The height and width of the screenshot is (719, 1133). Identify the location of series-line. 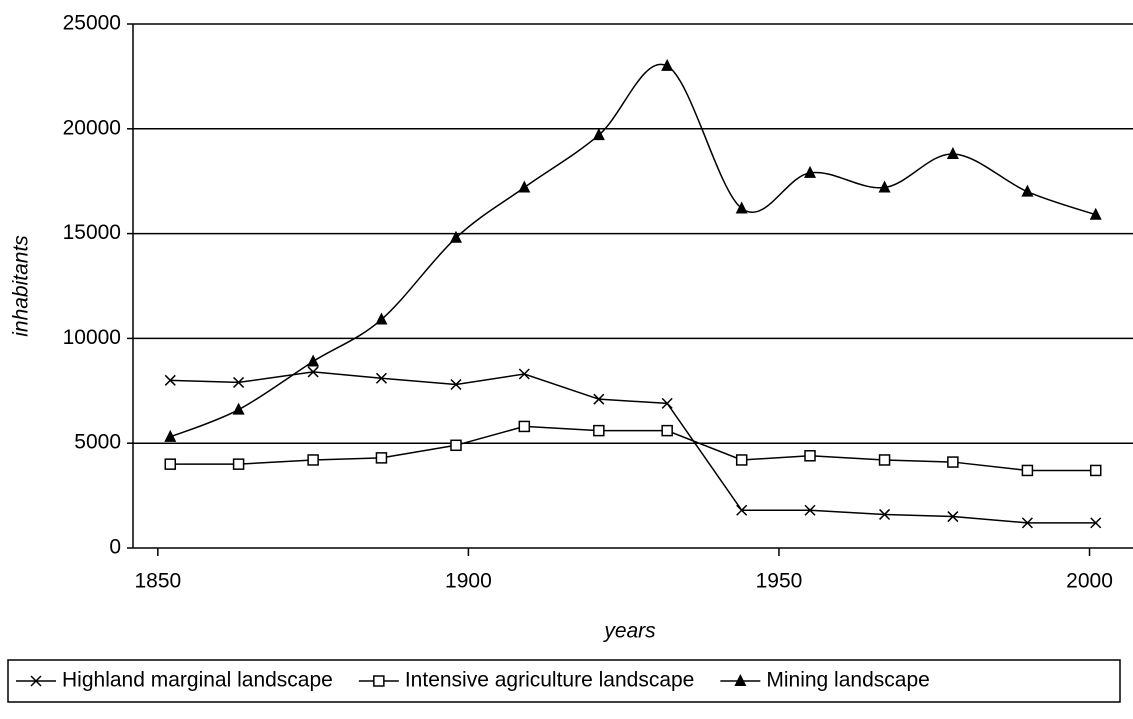
(633, 448).